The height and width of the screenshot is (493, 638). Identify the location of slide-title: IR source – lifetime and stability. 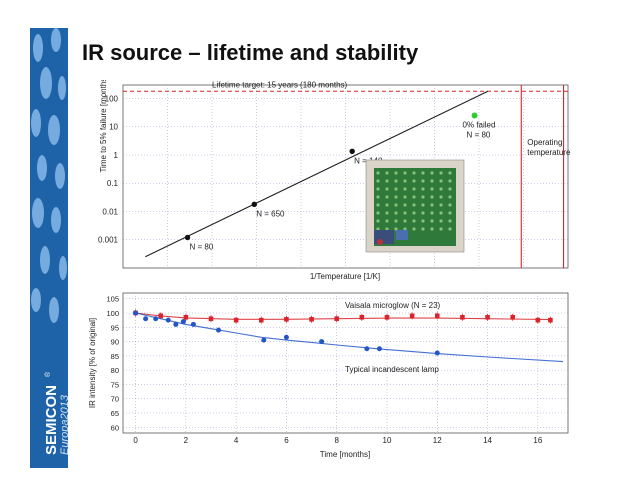
(250, 52).